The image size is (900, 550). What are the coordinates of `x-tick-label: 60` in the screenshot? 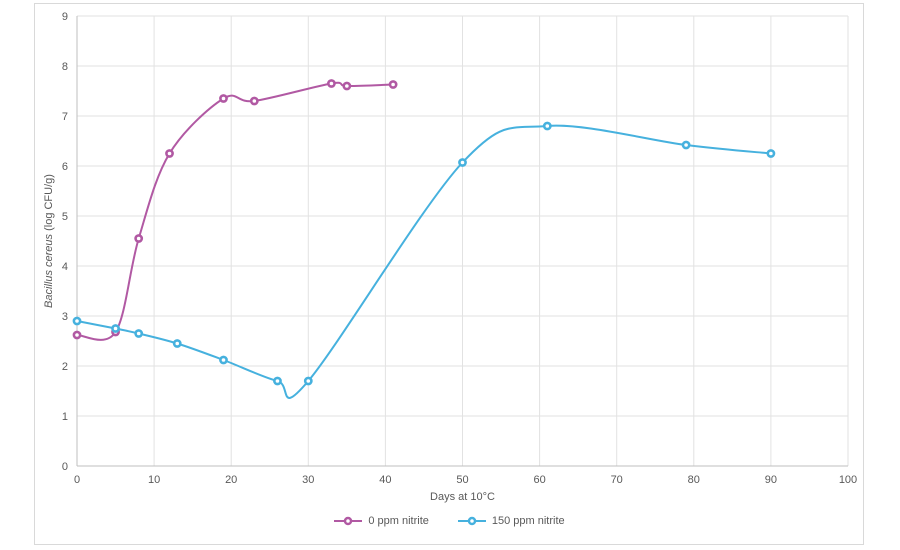 It's located at (539, 480).